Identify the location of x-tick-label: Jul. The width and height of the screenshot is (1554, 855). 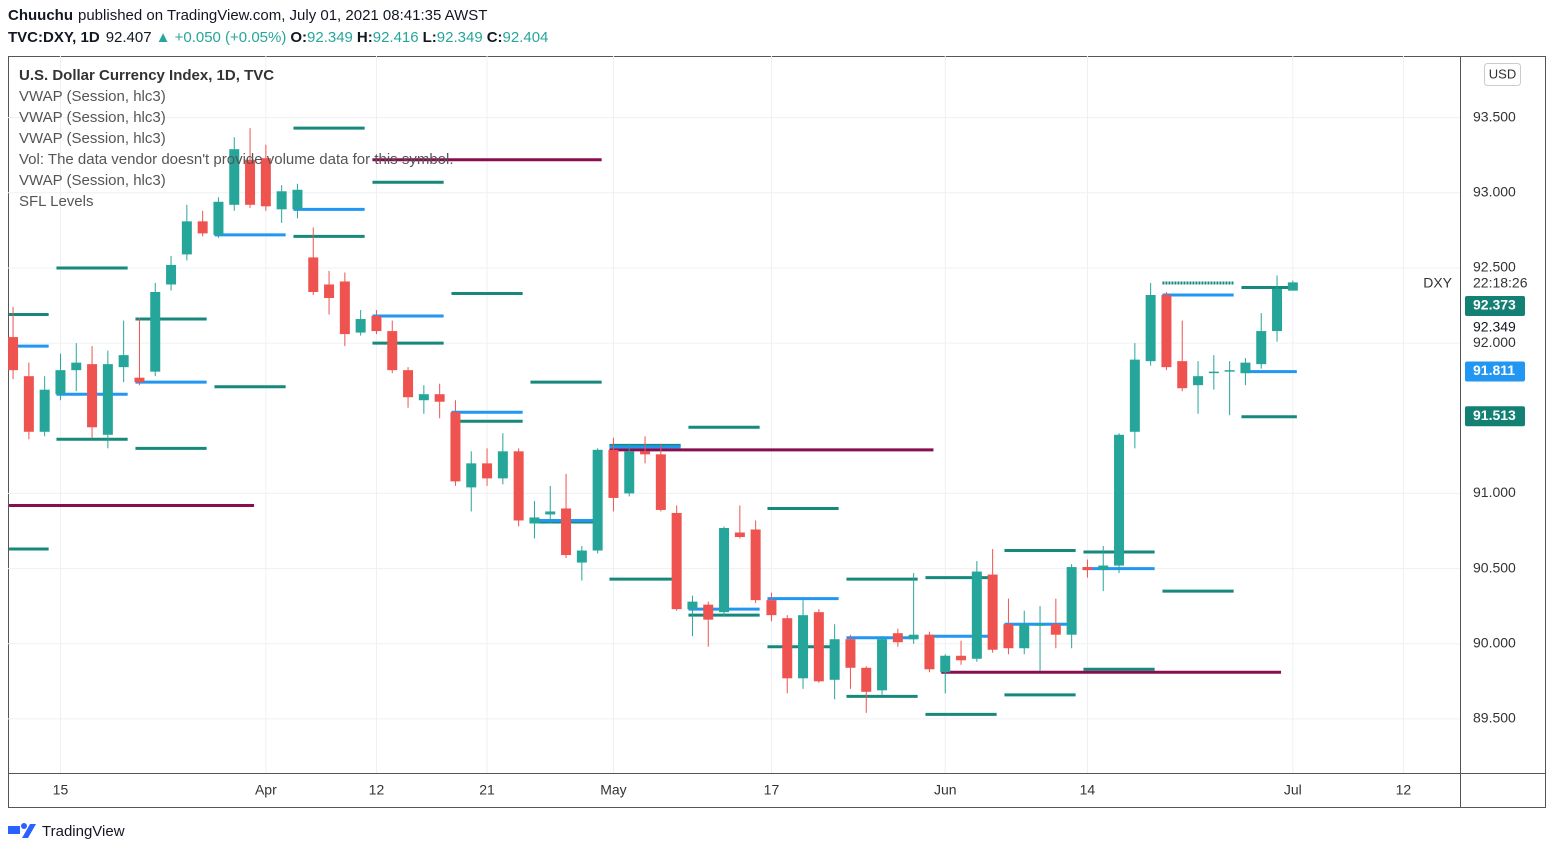
(1293, 790).